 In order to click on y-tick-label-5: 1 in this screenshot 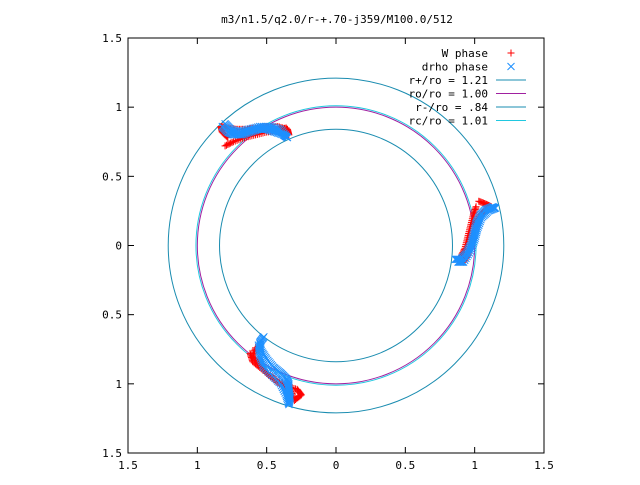, I will do `click(118, 107)`.